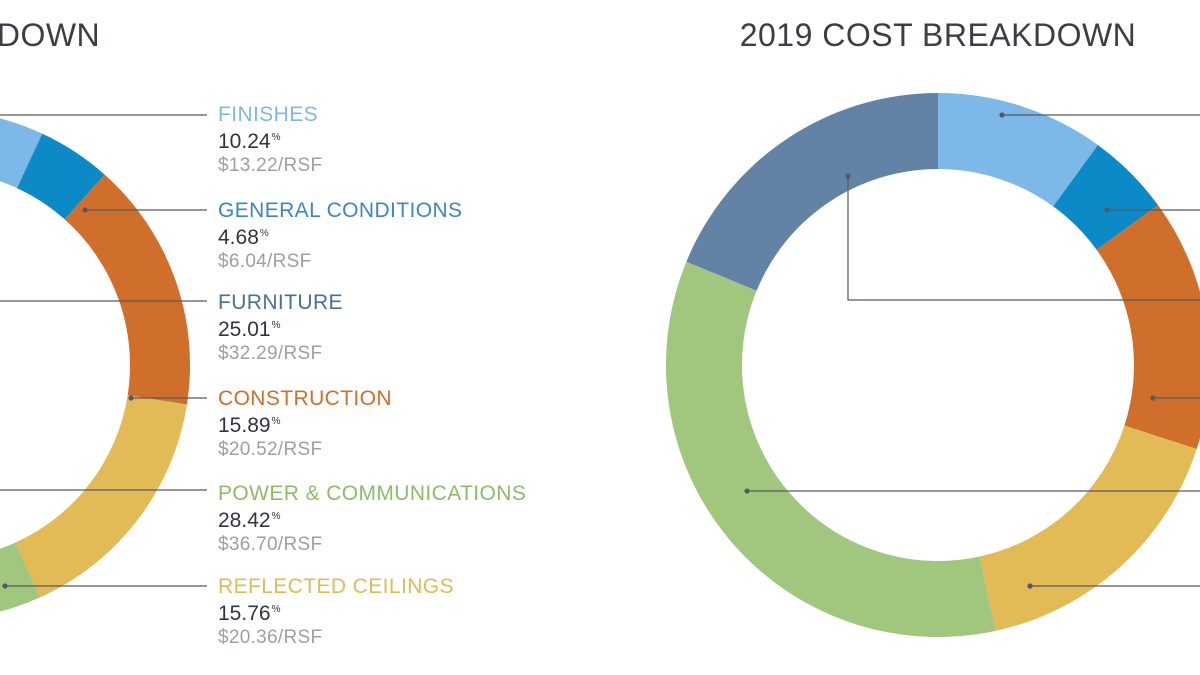  What do you see at coordinates (50, 35) in the screenshot?
I see `chart-1-title: KDOWN` at bounding box center [50, 35].